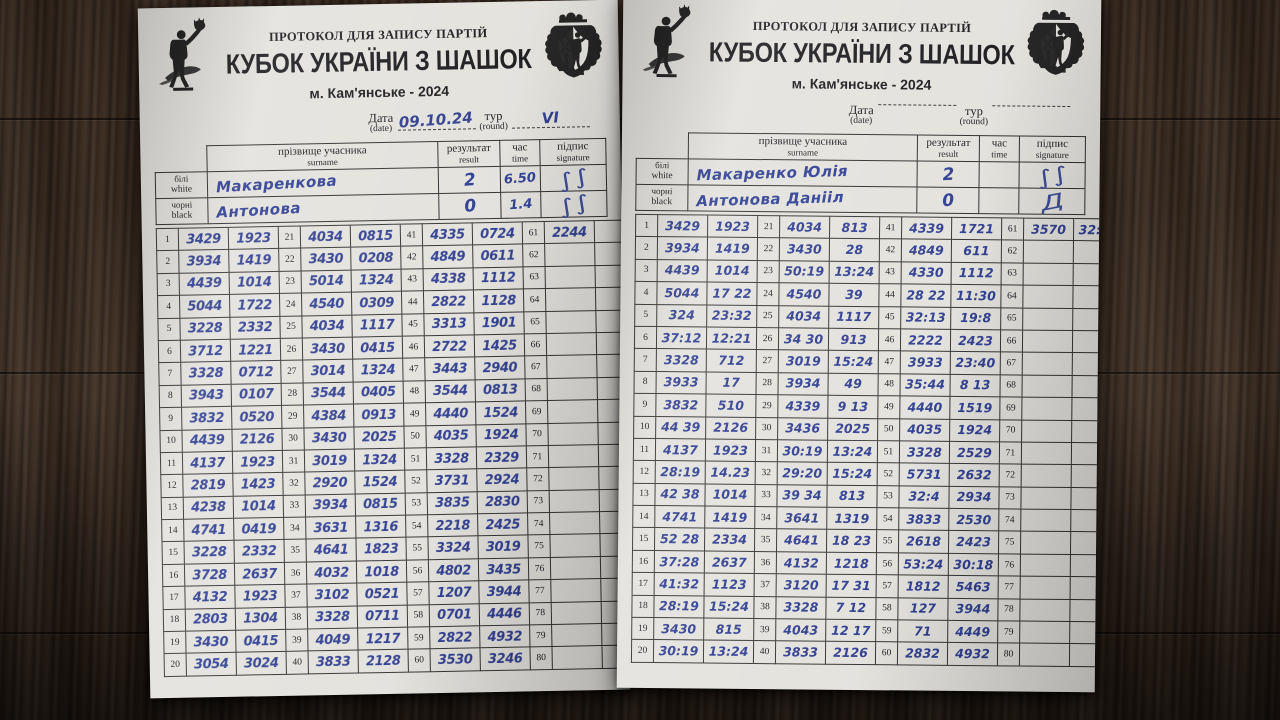  Describe the element at coordinates (679, 584) in the screenshot. I see `move-white: 41:32` at that location.